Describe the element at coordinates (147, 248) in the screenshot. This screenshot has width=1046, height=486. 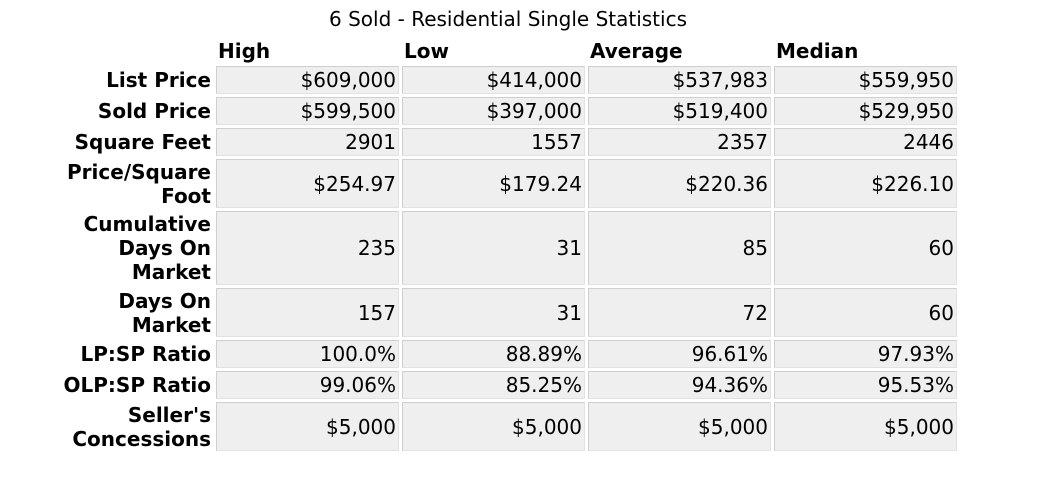
I see `row-label: Cumulative Days On Market` at that location.